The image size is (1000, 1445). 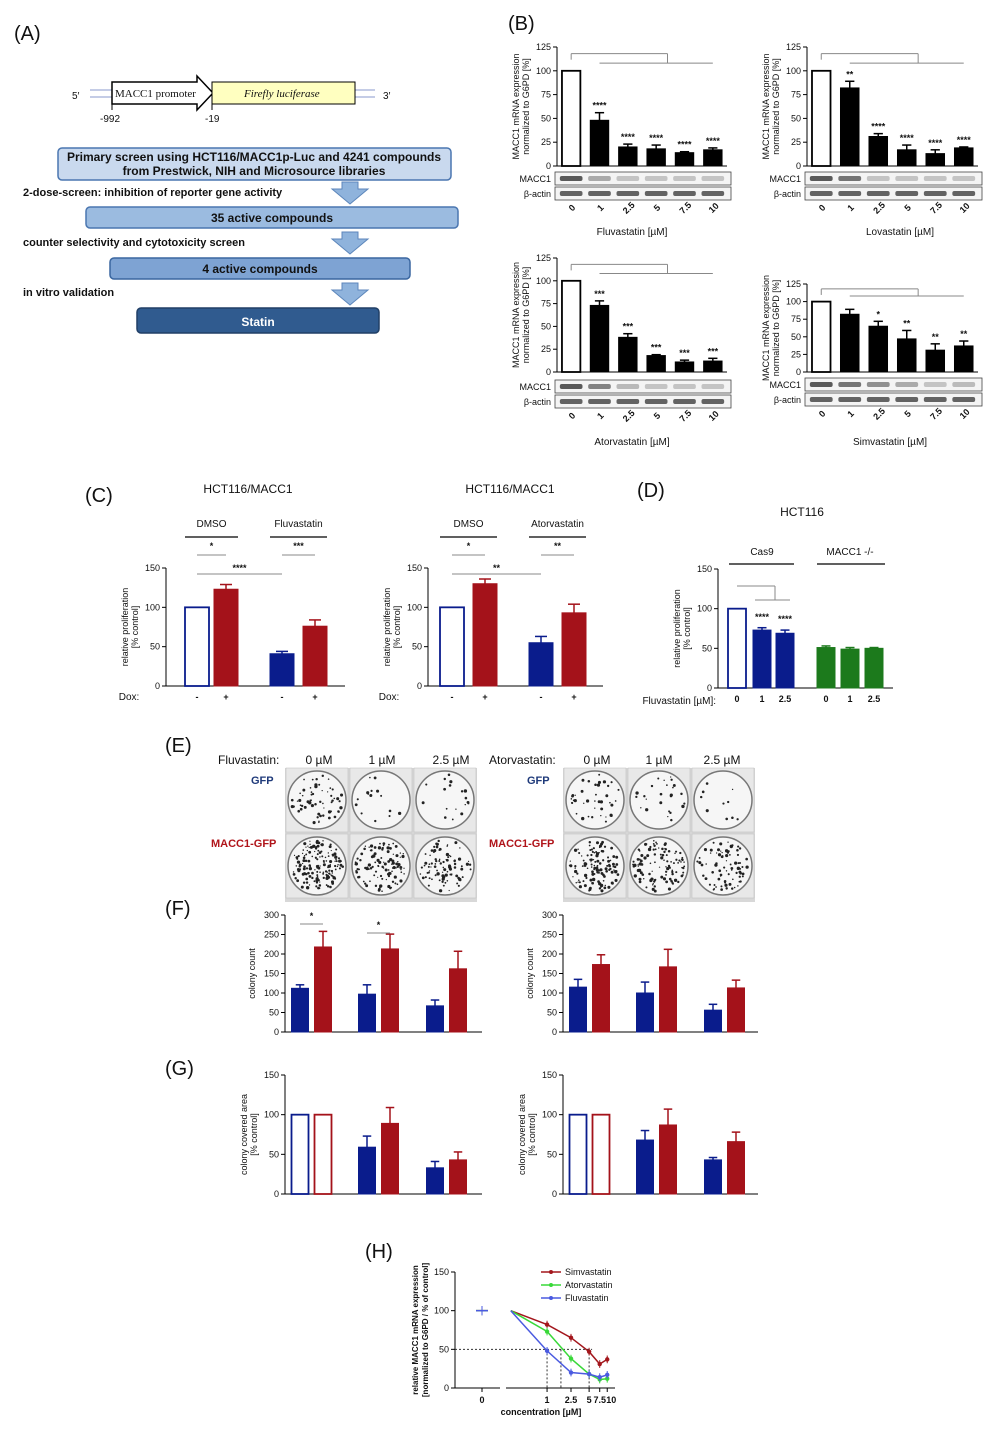 What do you see at coordinates (381, 866) in the screenshot?
I see `culture-plate` at bounding box center [381, 866].